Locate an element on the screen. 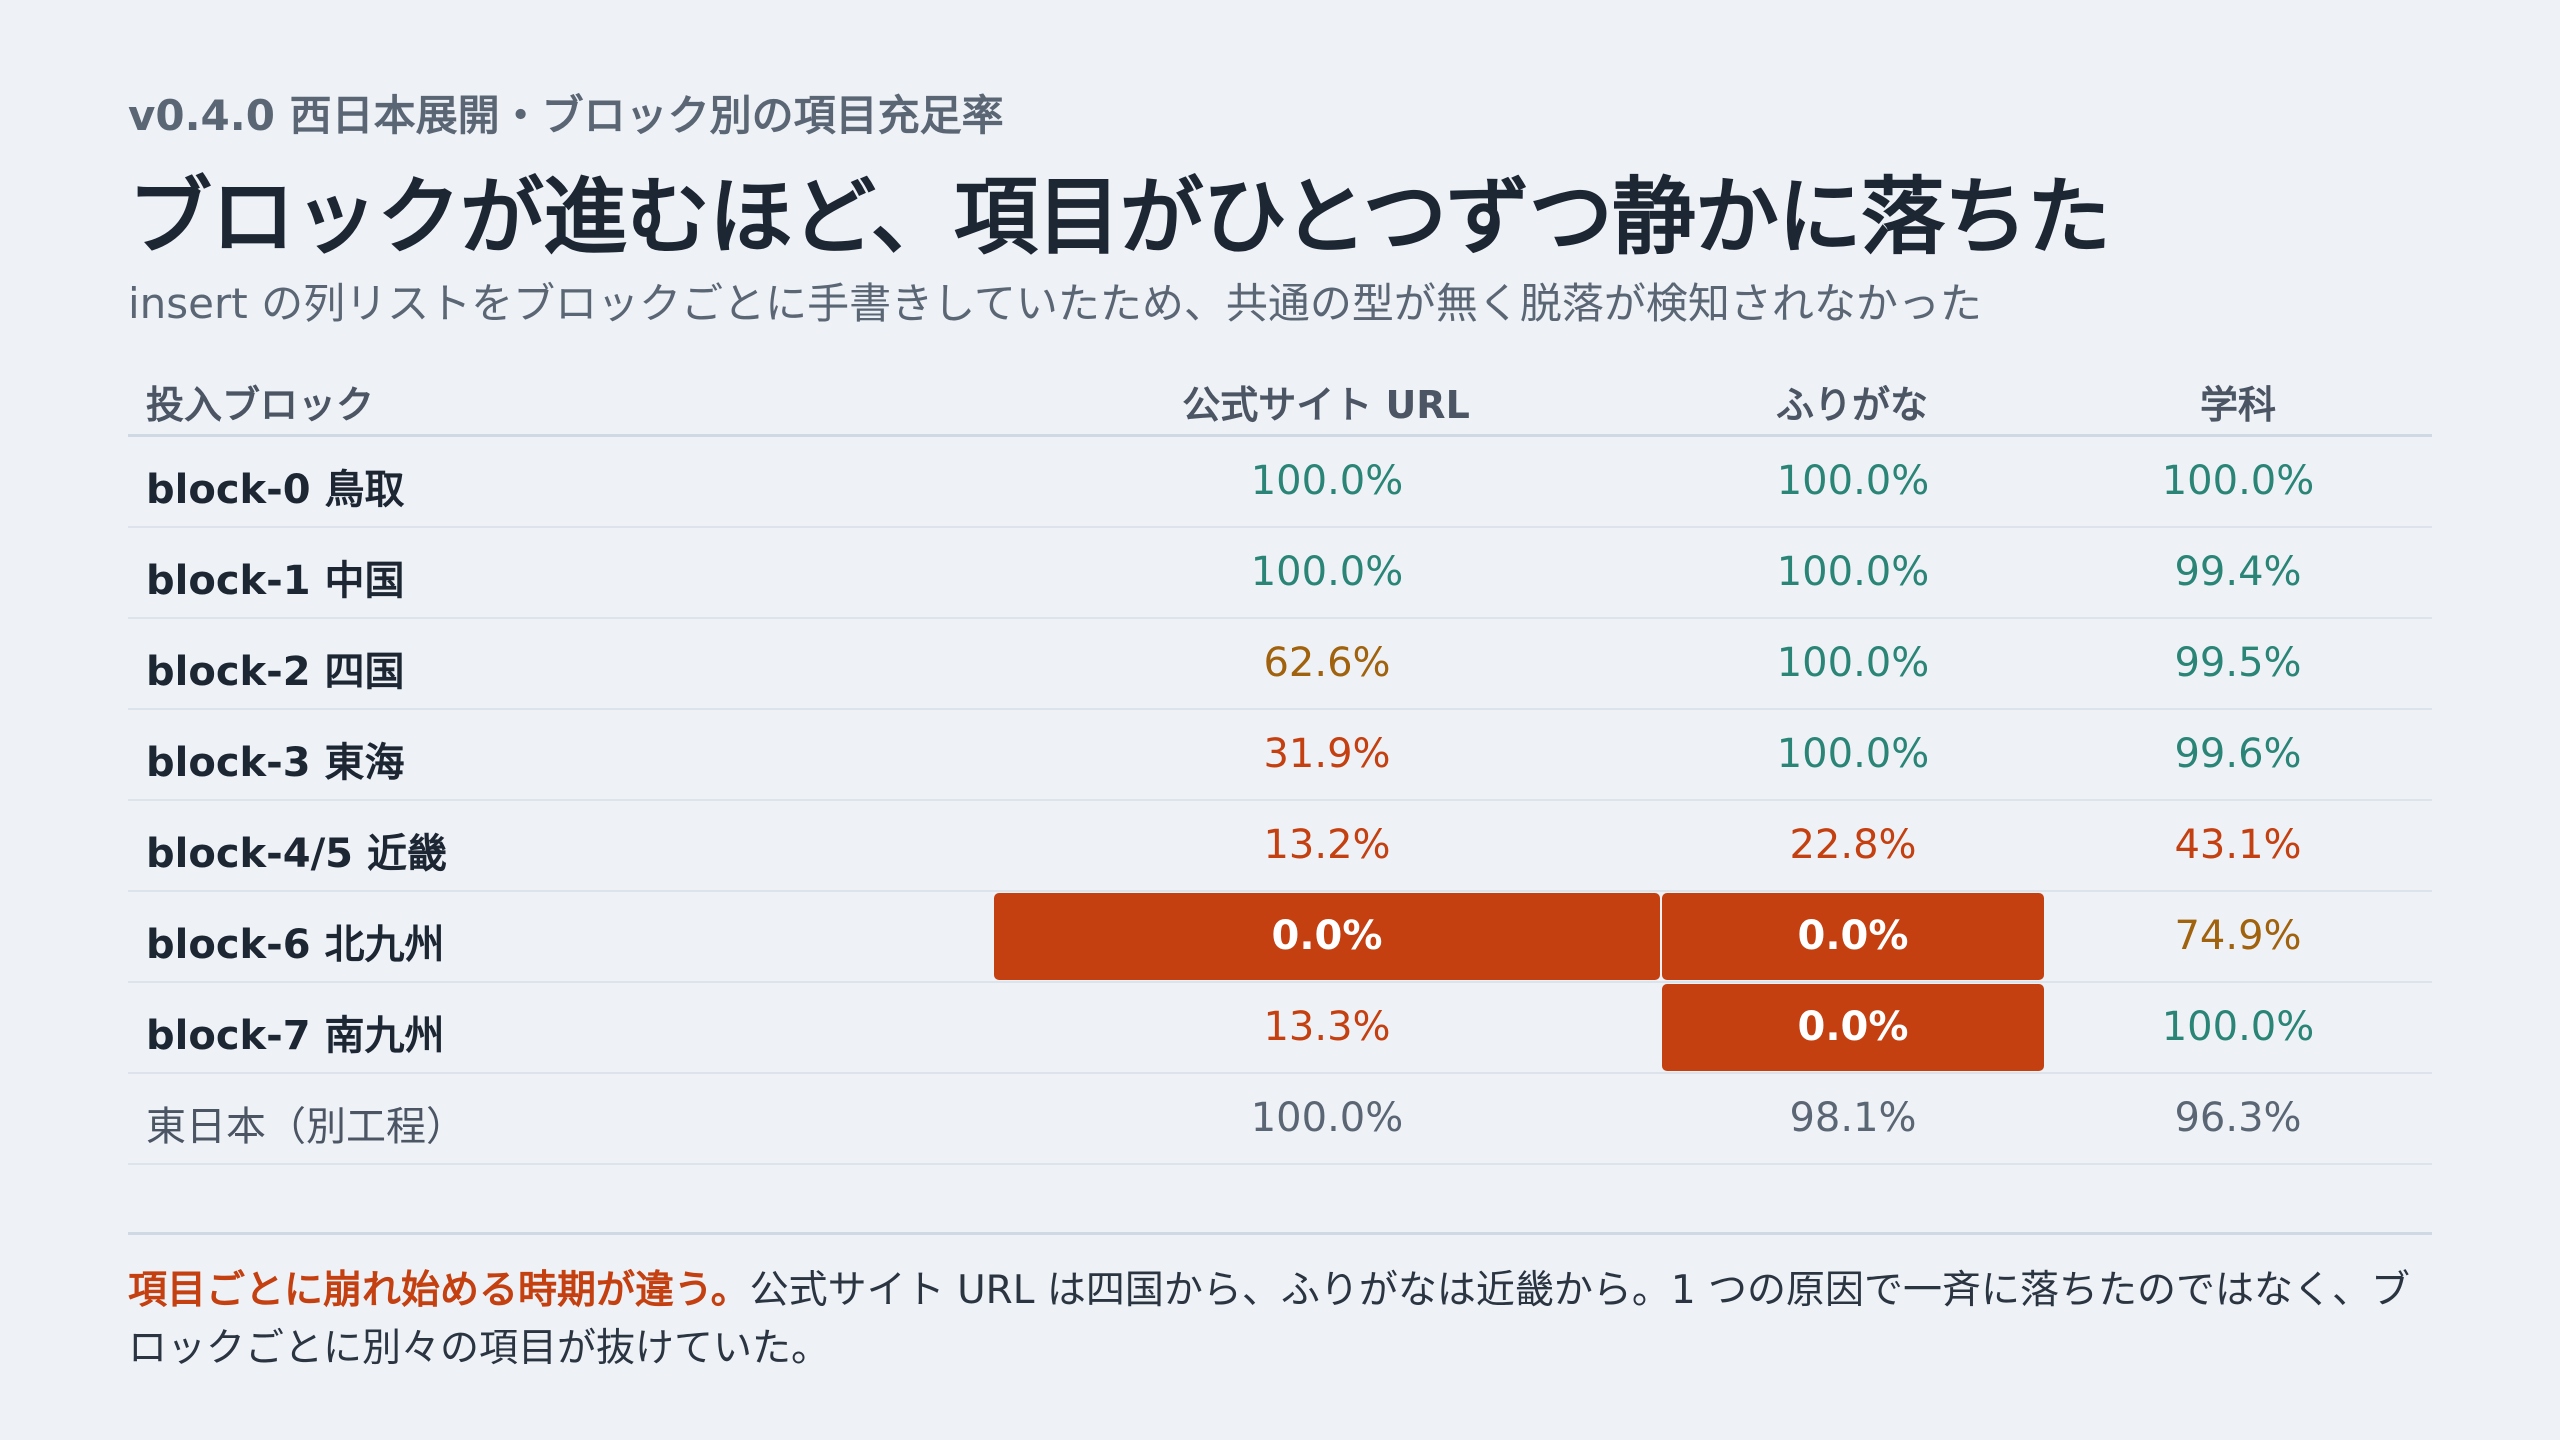  row-label: block-3 東海 is located at coordinates (275, 763).